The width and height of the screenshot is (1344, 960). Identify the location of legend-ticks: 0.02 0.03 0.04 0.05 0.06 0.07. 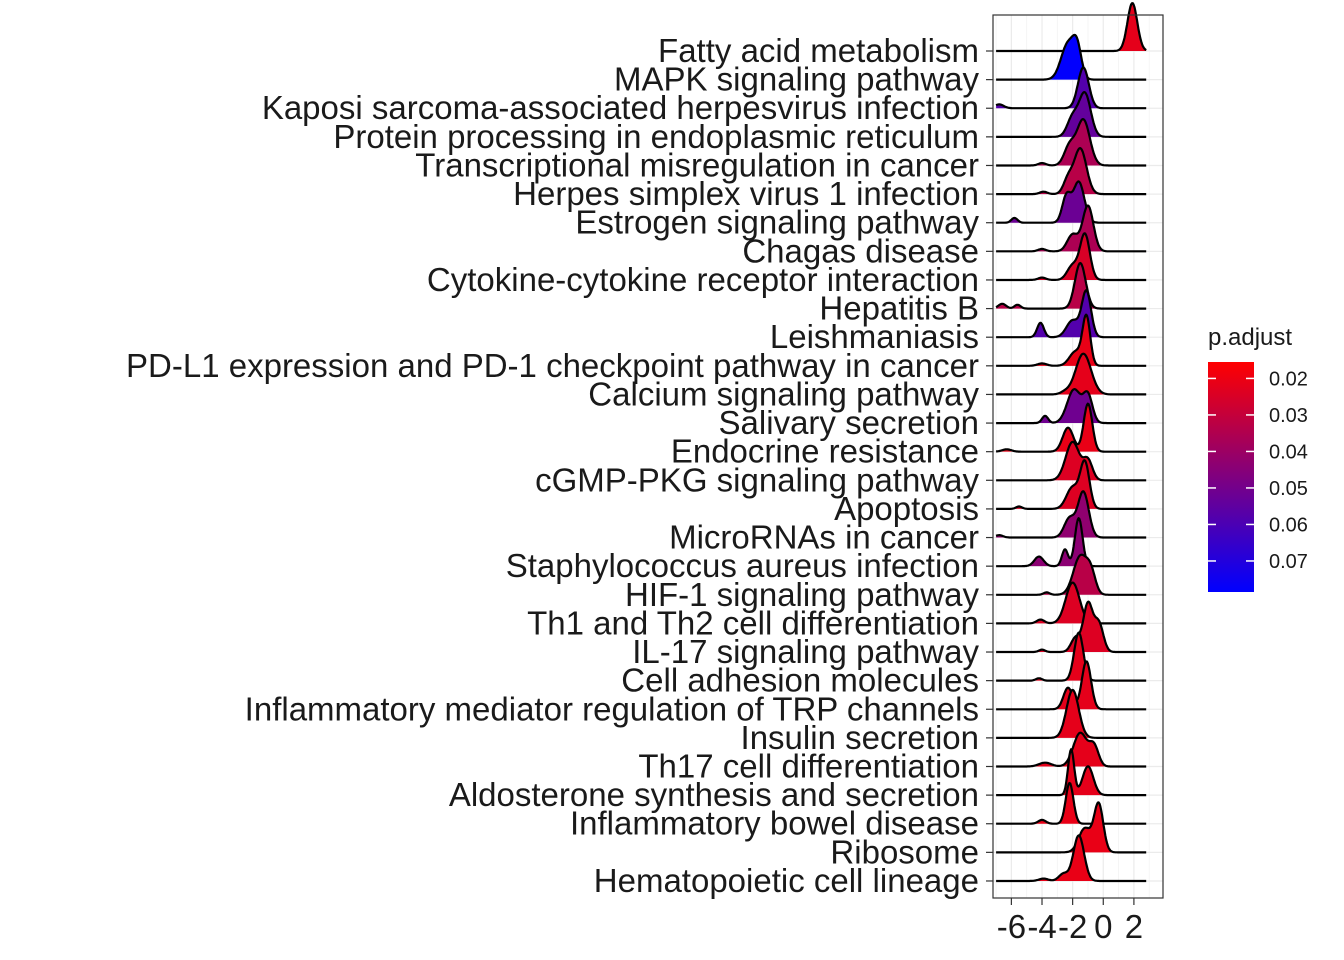
(1258, 470).